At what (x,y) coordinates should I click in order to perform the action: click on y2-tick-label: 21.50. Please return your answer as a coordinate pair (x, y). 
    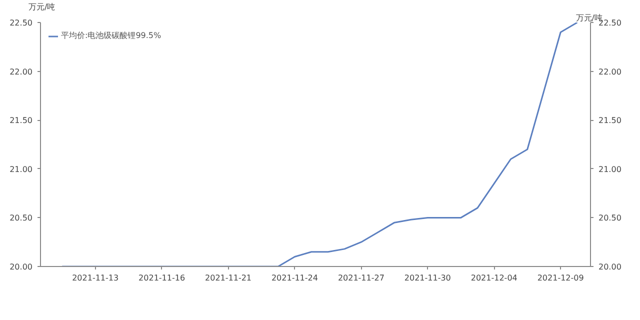
    Looking at the image, I should click on (610, 121).